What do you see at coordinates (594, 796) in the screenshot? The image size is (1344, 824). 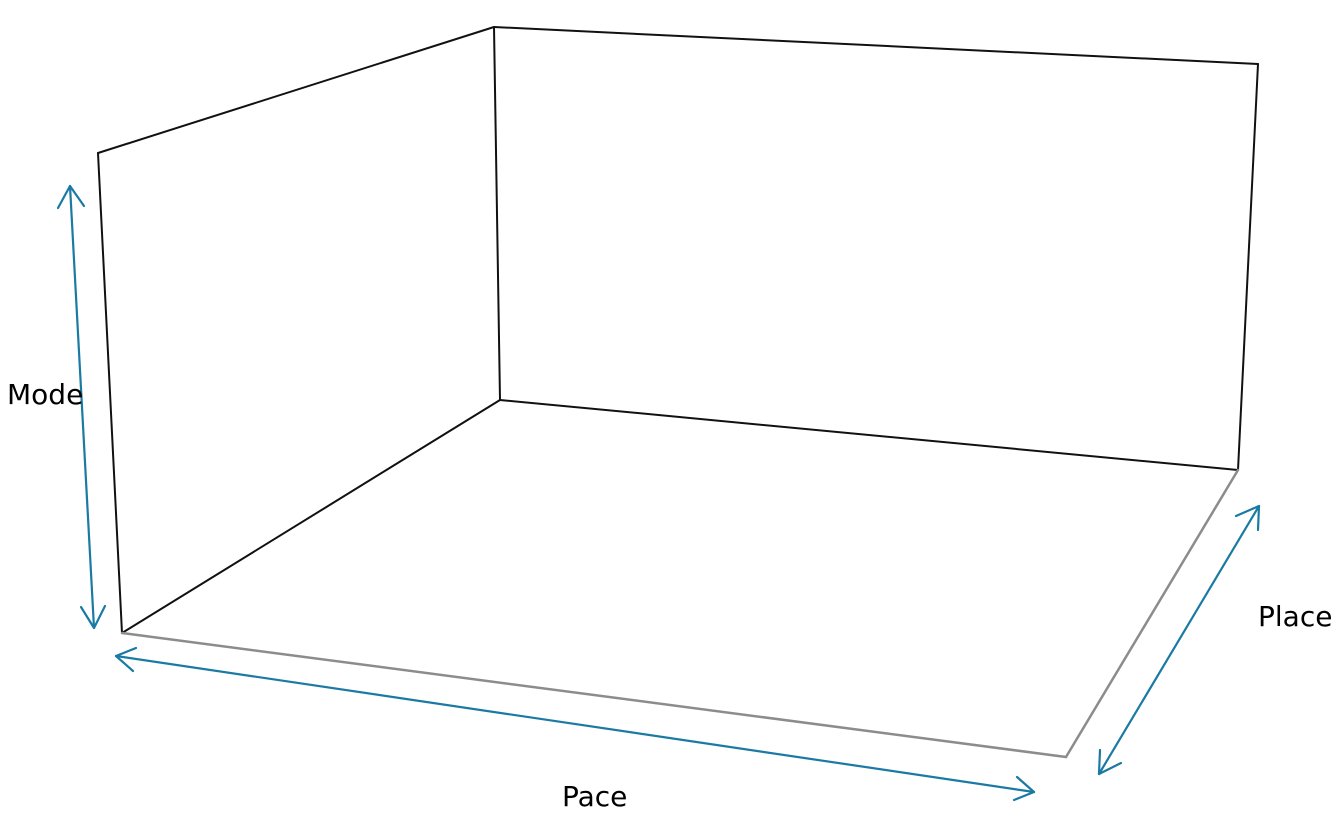 I see `pace-axis-label: Pace` at bounding box center [594, 796].